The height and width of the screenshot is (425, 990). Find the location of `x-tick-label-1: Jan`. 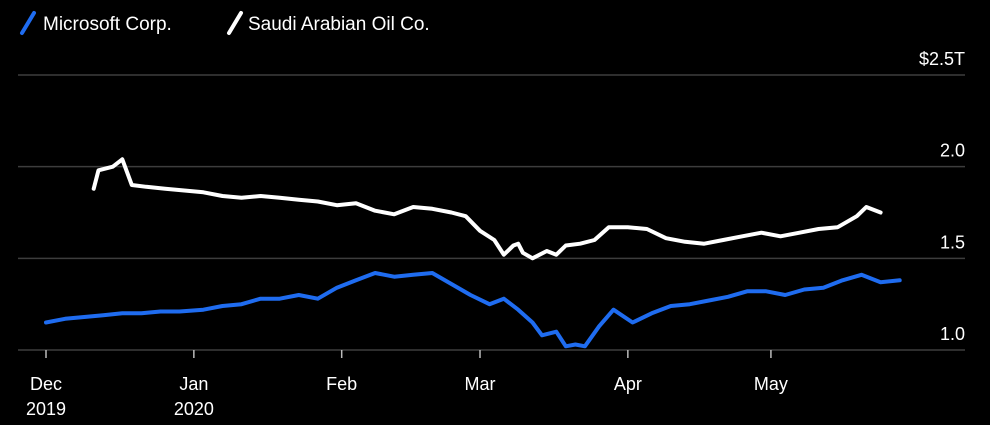

x-tick-label-1: Jan is located at coordinates (193, 384).